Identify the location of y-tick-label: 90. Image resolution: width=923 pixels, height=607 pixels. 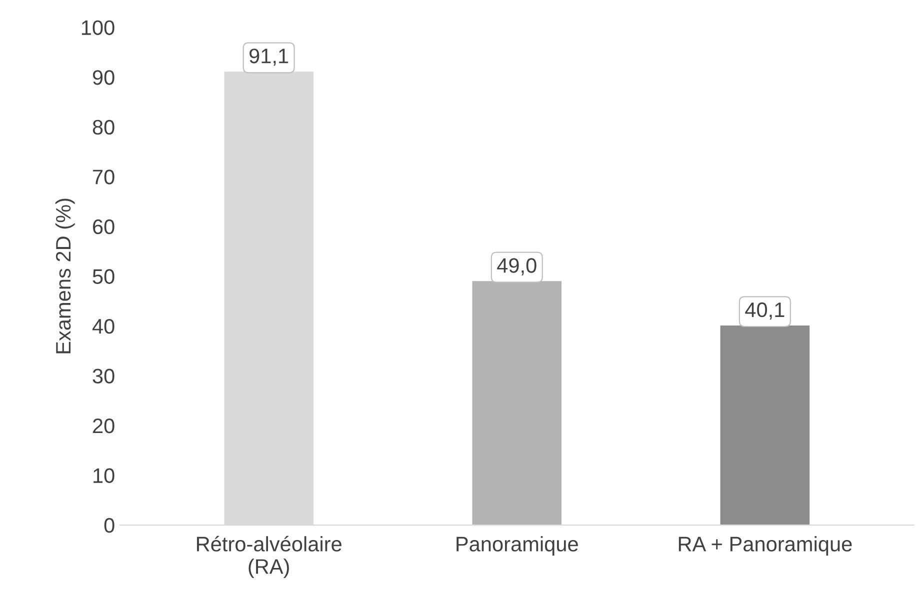
(103, 77).